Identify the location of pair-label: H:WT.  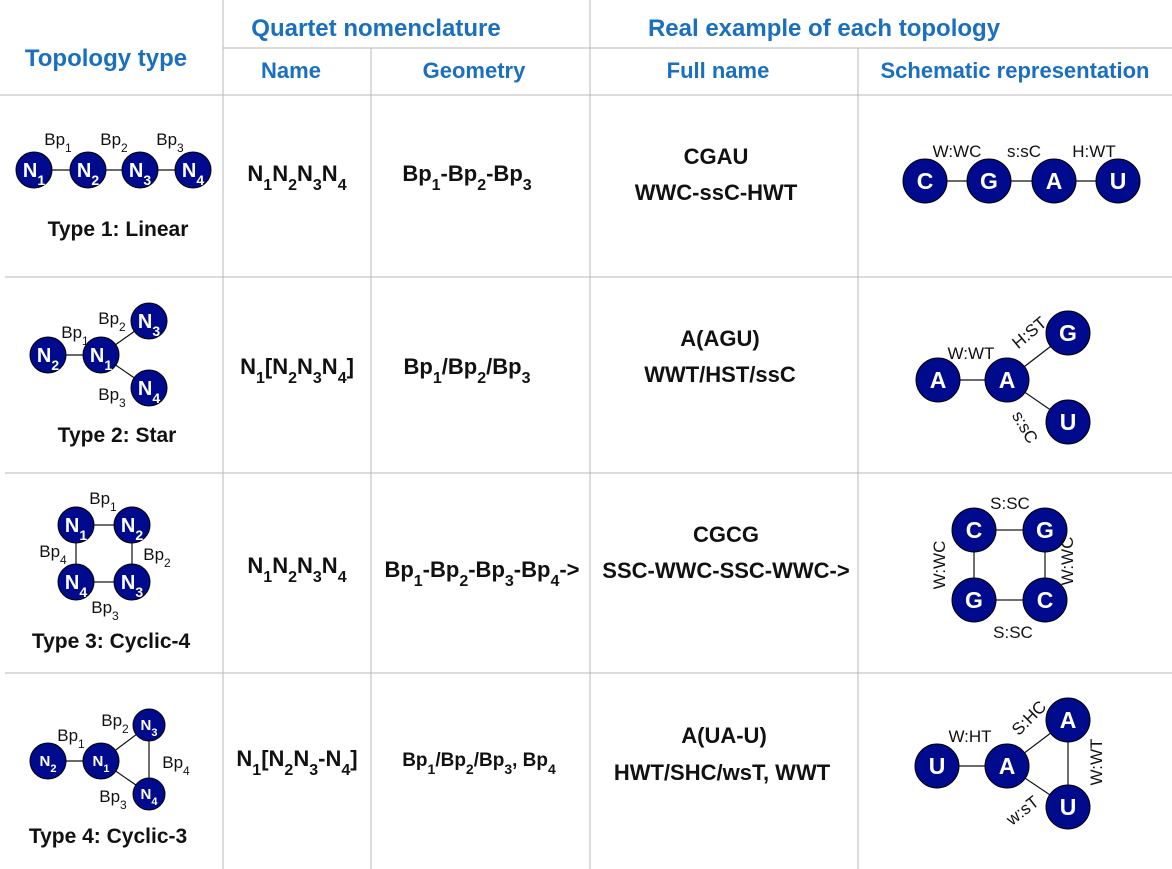
(1093, 151).